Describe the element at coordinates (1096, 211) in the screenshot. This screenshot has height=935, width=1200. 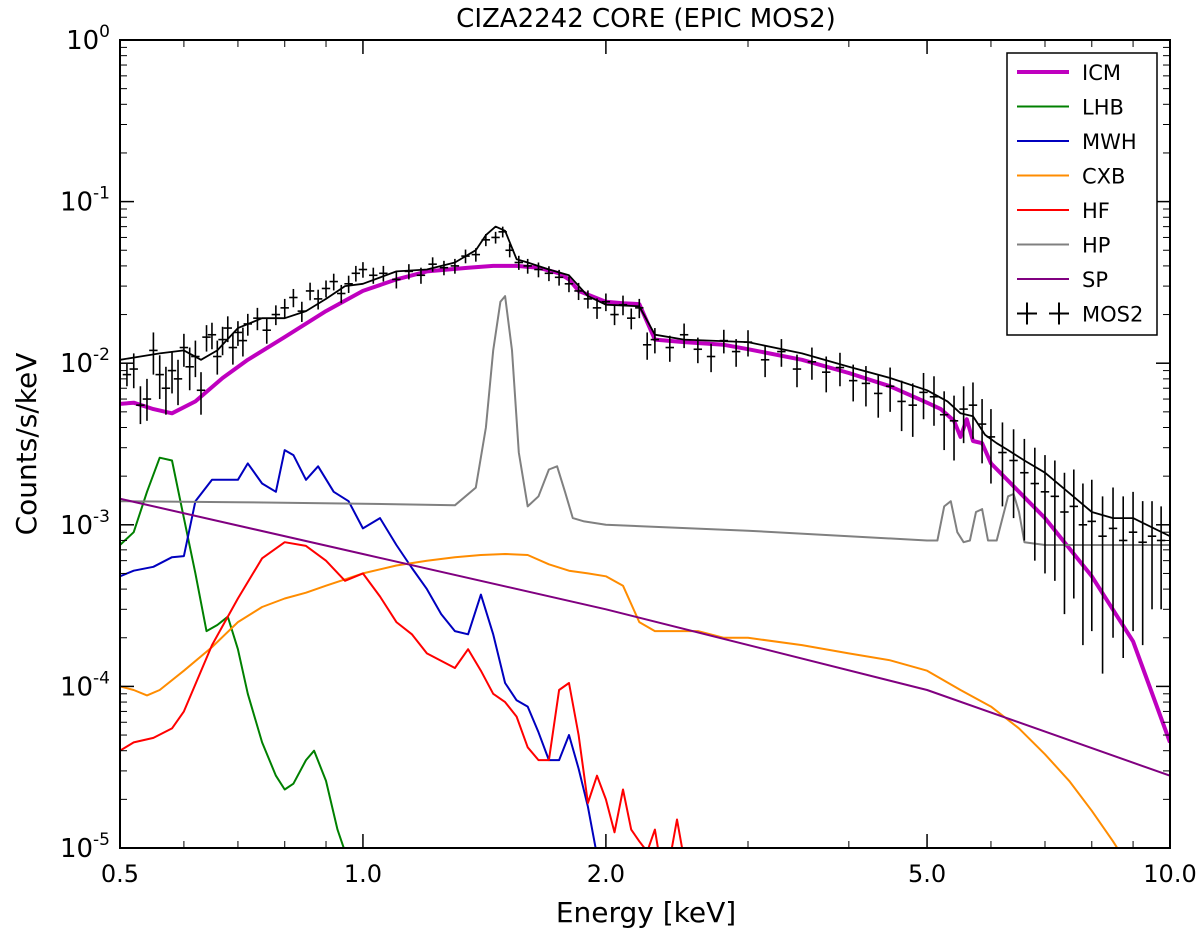
I see `legend-label: HF` at that location.